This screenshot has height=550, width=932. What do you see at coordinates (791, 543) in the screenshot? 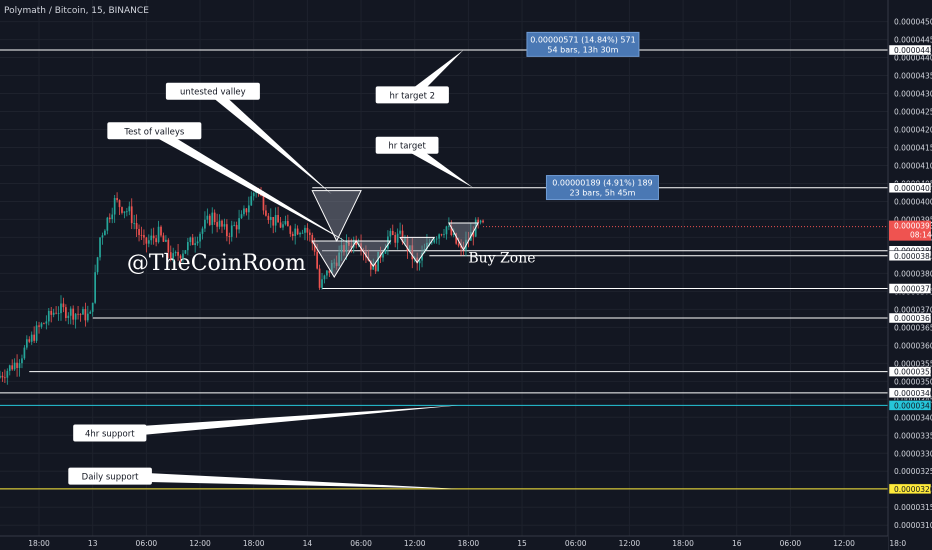
I see `time-tick-label: 06:00` at bounding box center [791, 543].